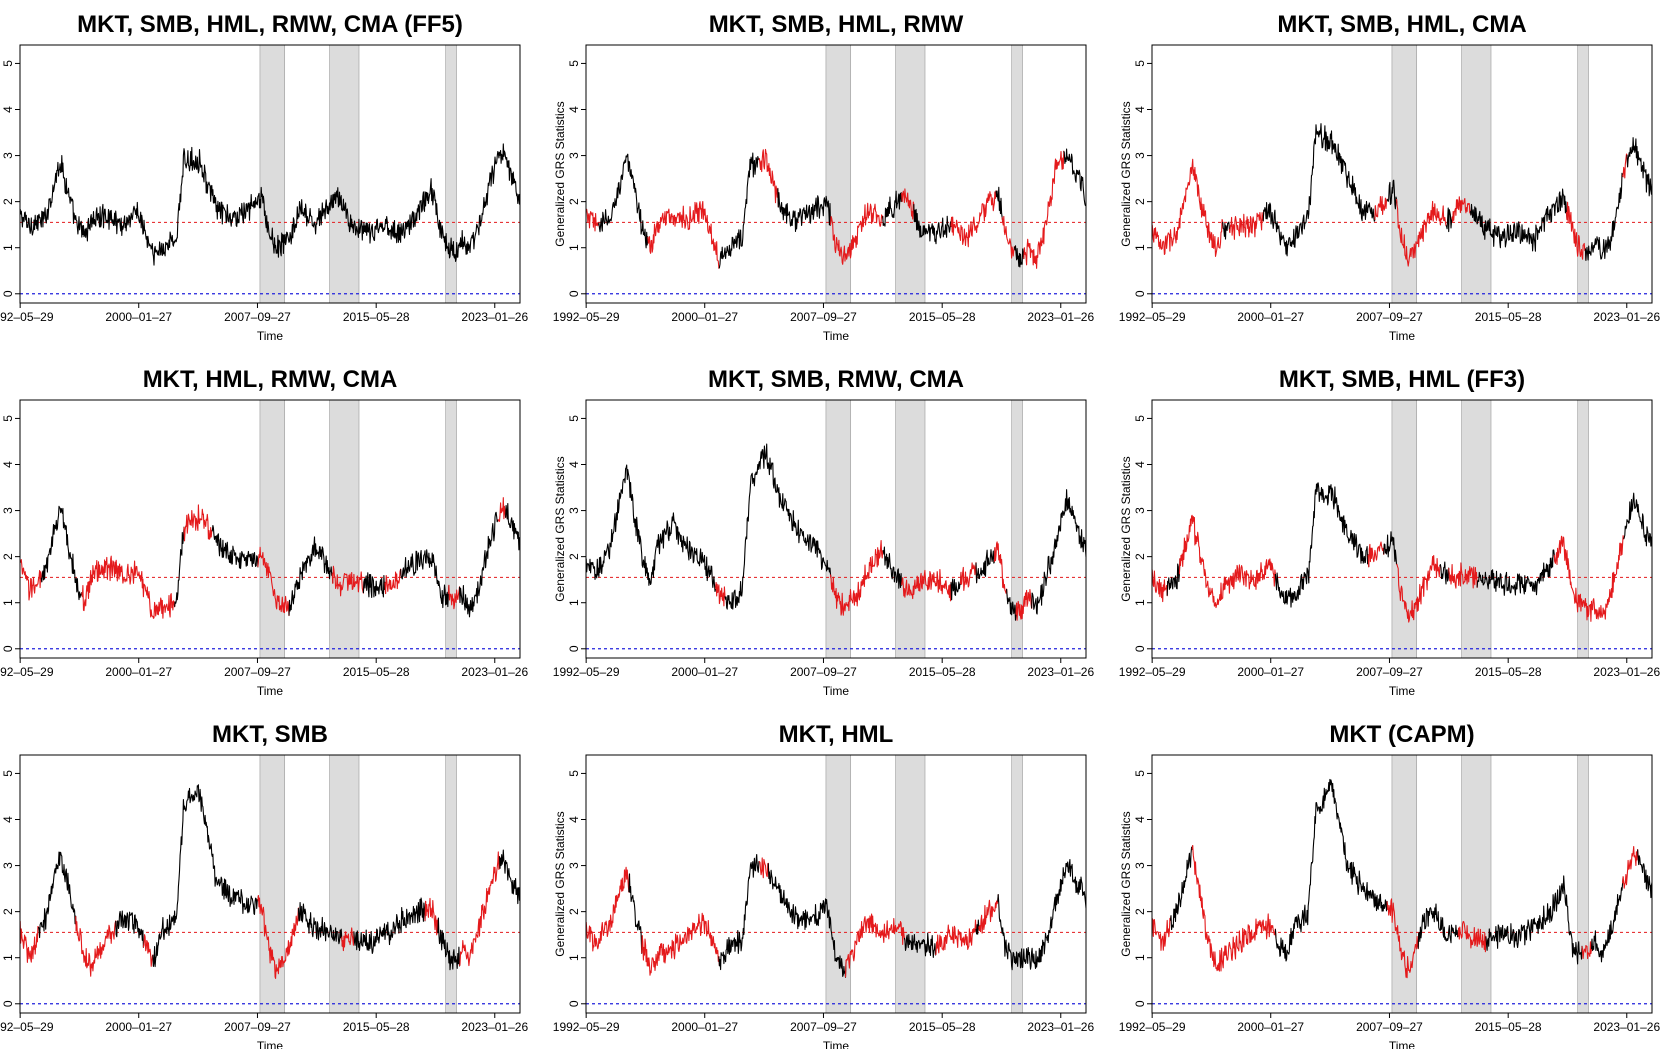 The width and height of the screenshot is (1679, 1049). What do you see at coordinates (836, 734) in the screenshot?
I see `chart-title: MKT, HML` at bounding box center [836, 734].